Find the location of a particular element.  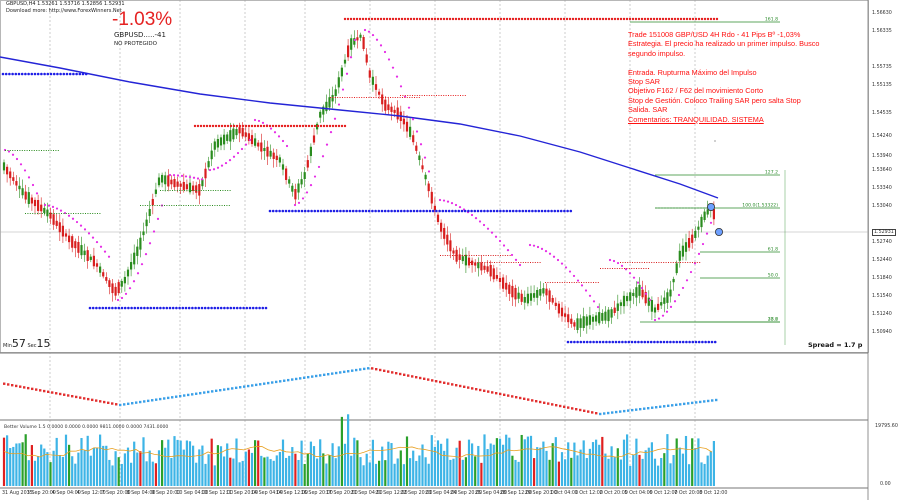

note-line is located at coordinates (723, 62).